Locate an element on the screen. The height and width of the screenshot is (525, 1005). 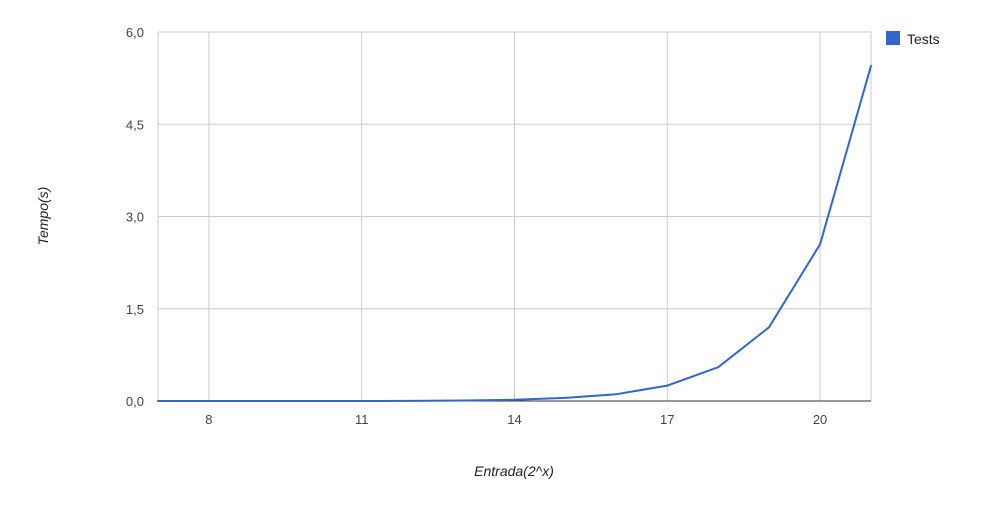
legend-swatch-tests is located at coordinates (893, 38).